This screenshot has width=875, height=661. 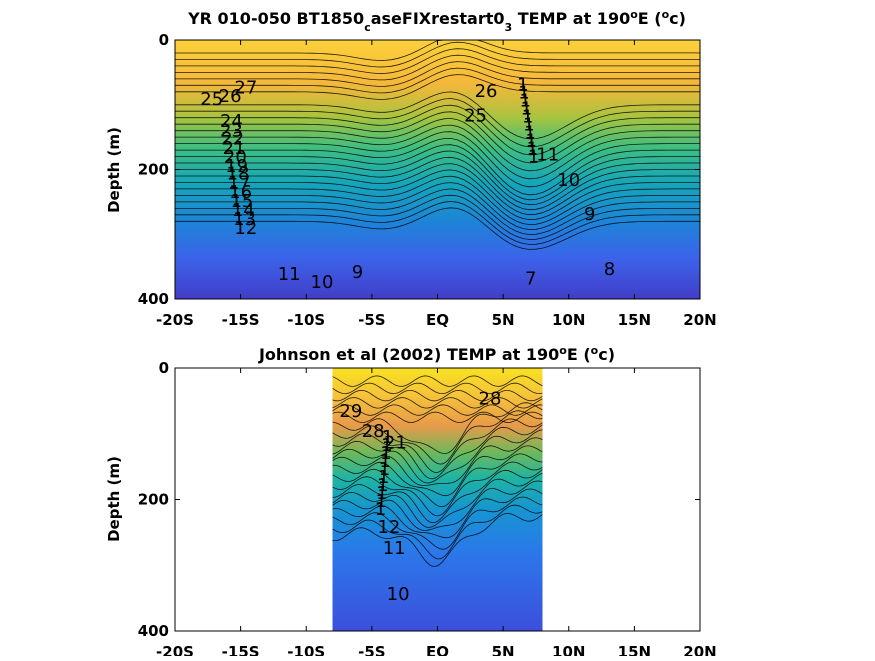 What do you see at coordinates (241, 201) in the screenshot?
I see `contour-label: 15` at bounding box center [241, 201].